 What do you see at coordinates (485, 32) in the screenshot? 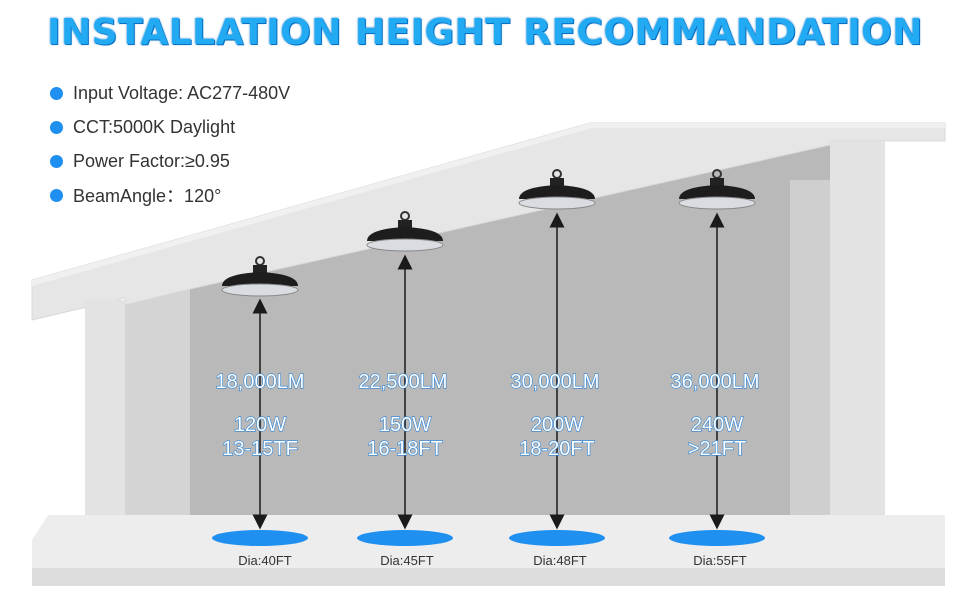
I see `page-title: INSTALLATION HEIGHT RECOMMANDATION` at bounding box center [485, 32].